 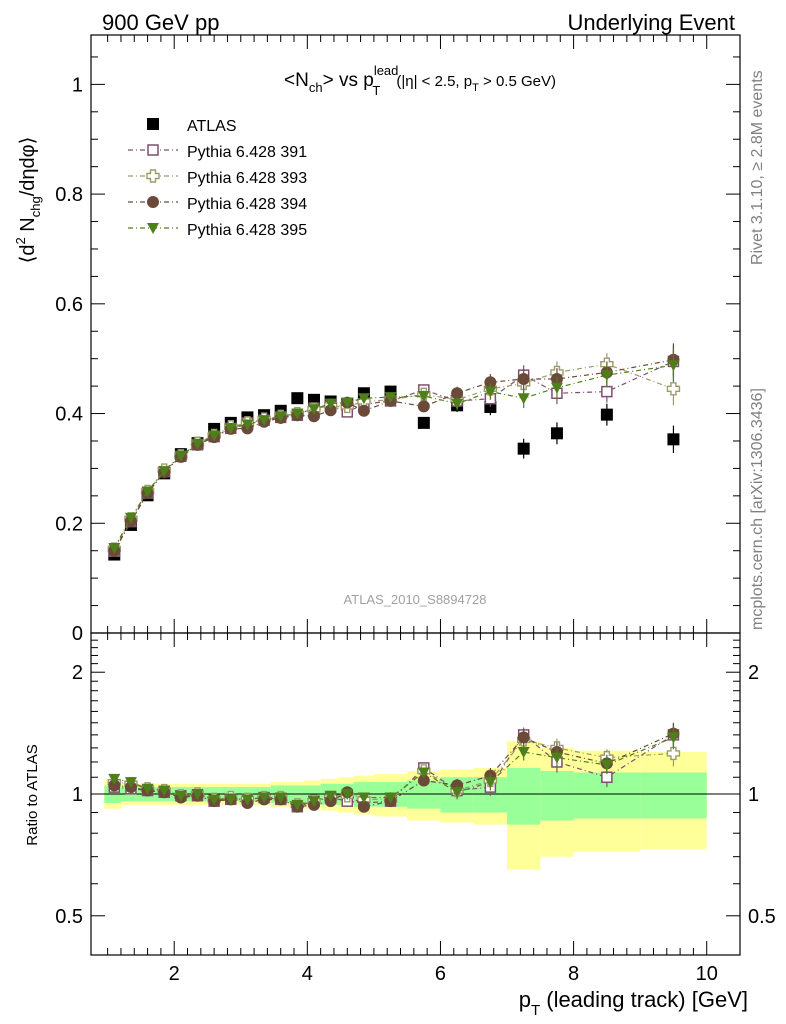 I want to click on ratio-series-1-point, so click(x=673, y=753).